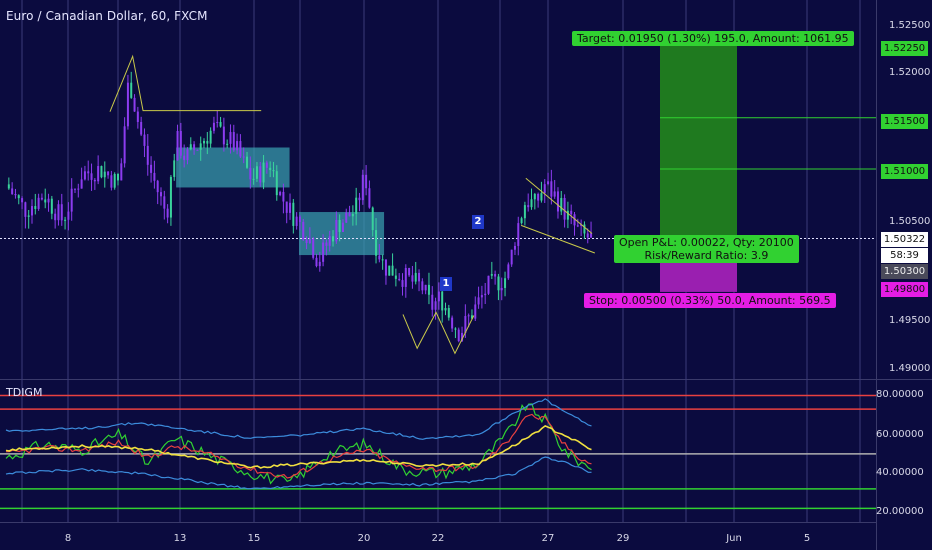  What do you see at coordinates (734, 538) in the screenshot?
I see `time-tick: Jun` at bounding box center [734, 538].